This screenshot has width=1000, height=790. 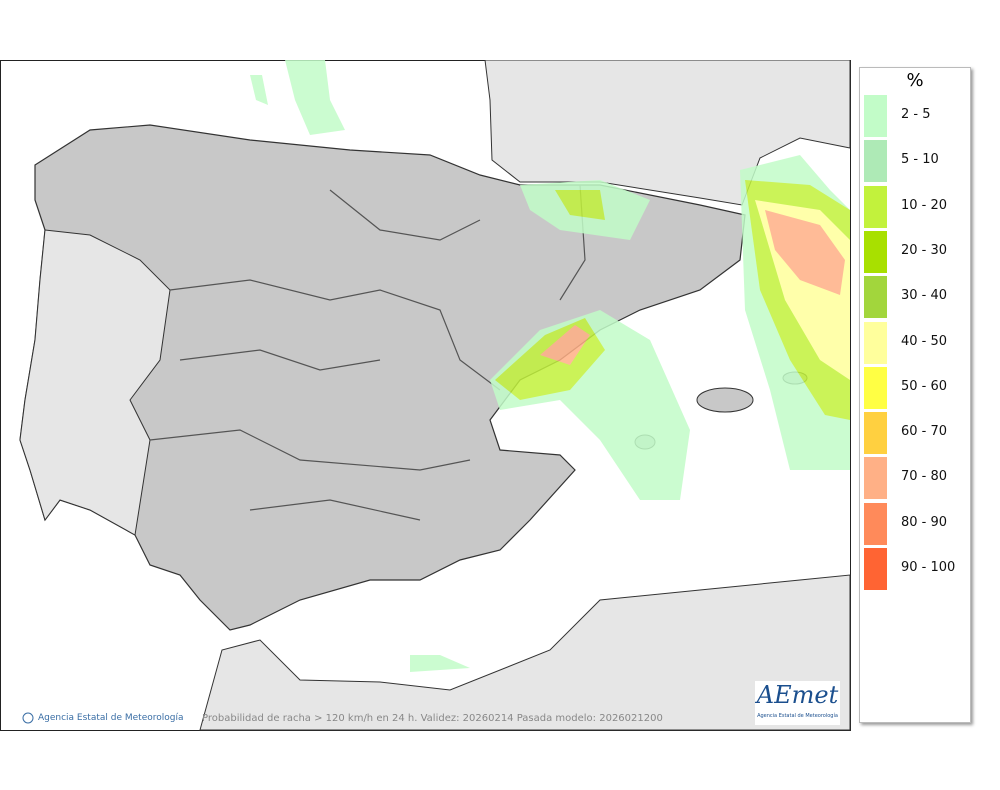 What do you see at coordinates (797, 716) in the screenshot?
I see `logo-subtitle: Agencia Estatal de Meteorología` at bounding box center [797, 716].